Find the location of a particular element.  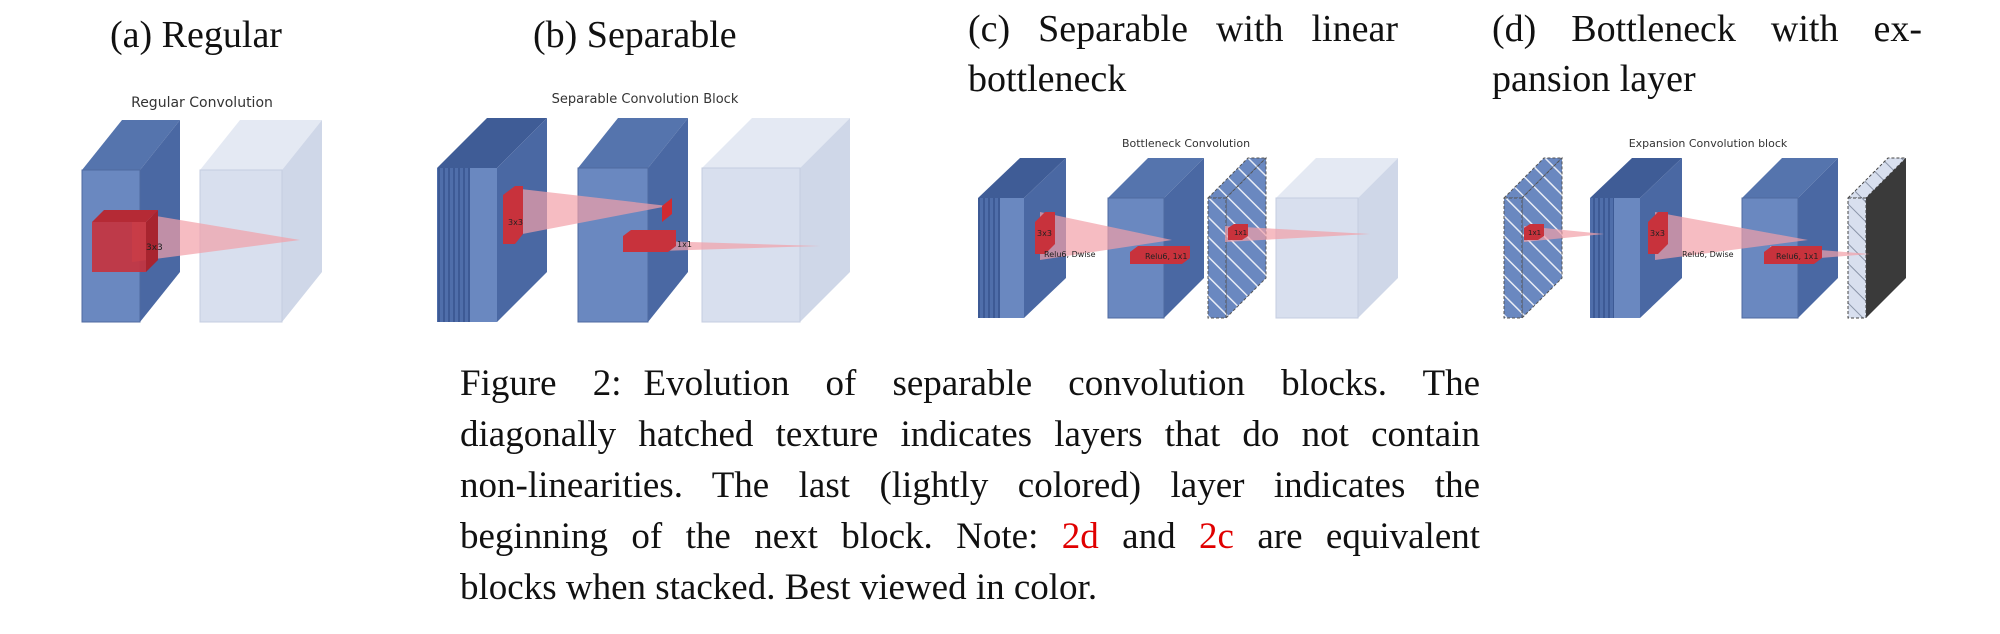

panel-d-diagram: Expansion Convolution block is located at coordinates (1705, 228).